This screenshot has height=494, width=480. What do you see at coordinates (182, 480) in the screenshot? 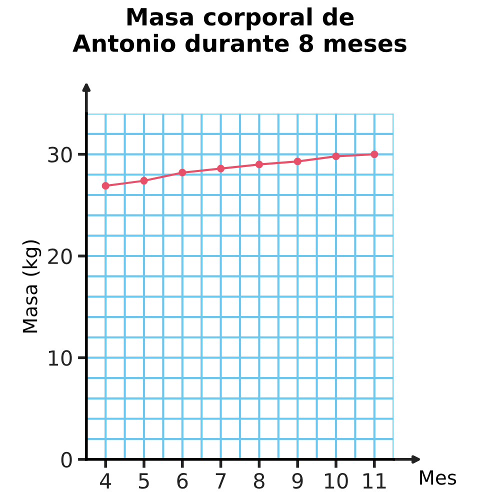
I see `x-tick-label: 6` at bounding box center [182, 480].